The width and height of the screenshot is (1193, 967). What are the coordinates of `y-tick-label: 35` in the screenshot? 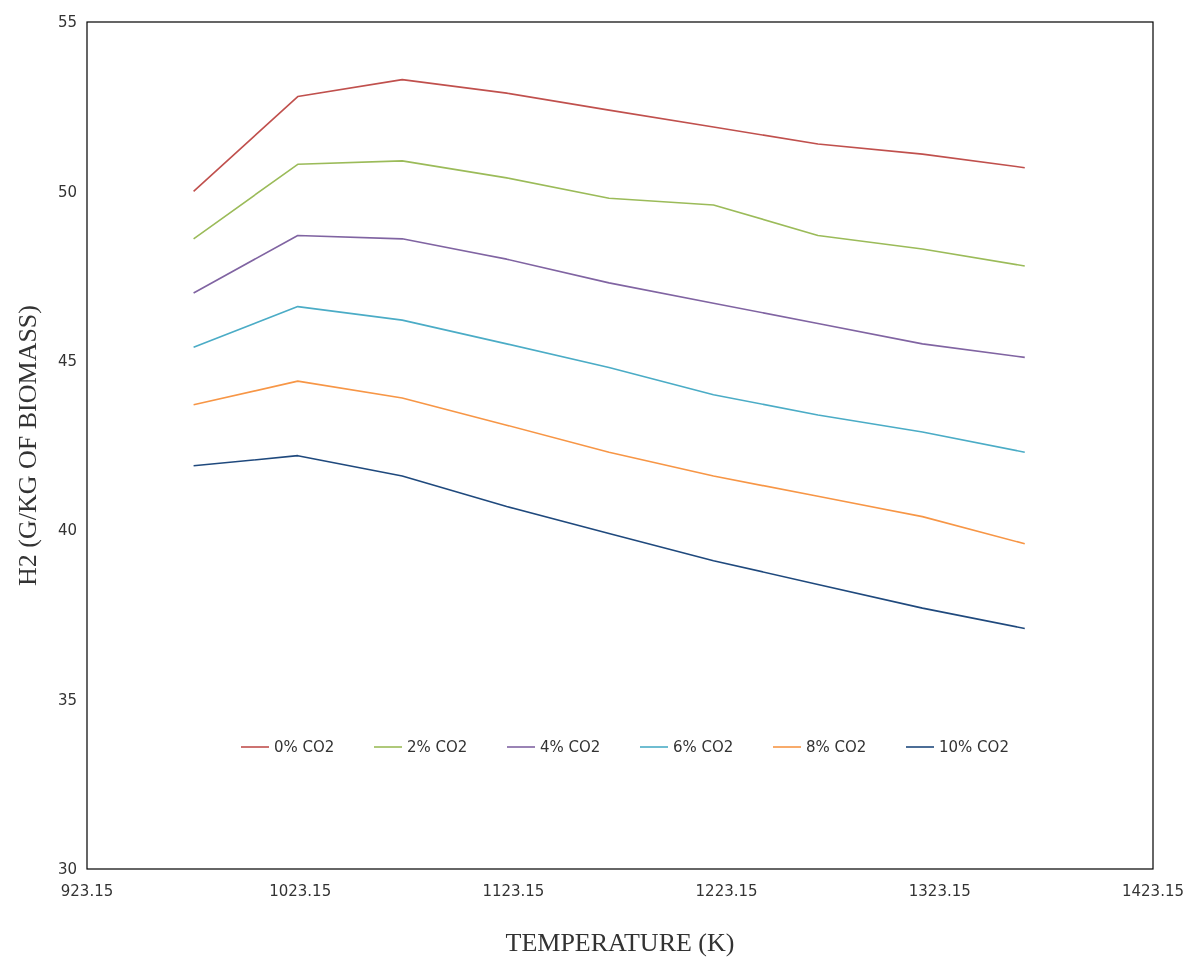 It's located at (67, 699).